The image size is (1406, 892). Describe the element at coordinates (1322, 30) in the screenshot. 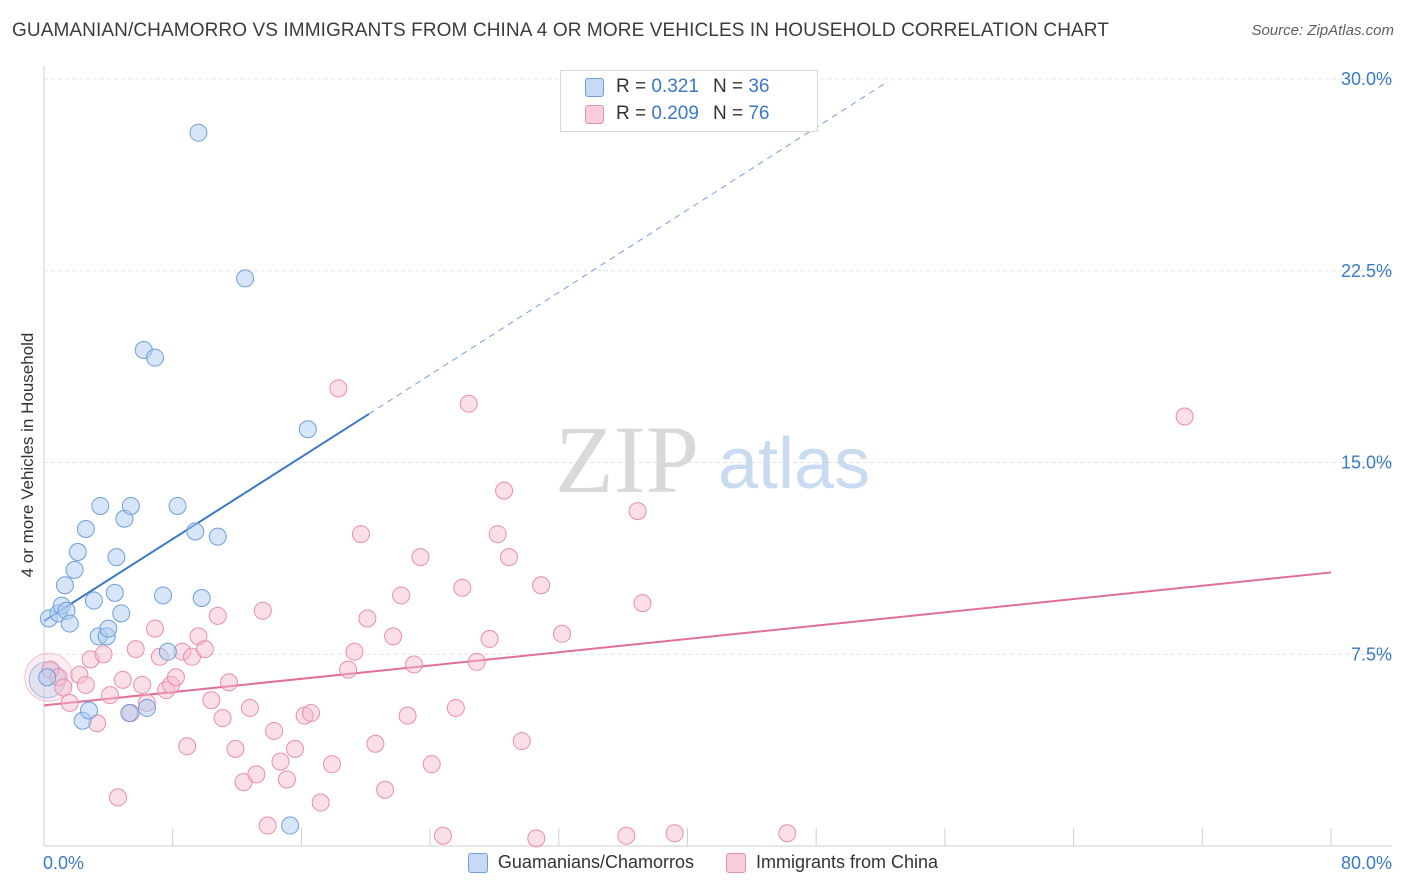

I see `source-credit: Source: ZipAtlas.com` at that location.